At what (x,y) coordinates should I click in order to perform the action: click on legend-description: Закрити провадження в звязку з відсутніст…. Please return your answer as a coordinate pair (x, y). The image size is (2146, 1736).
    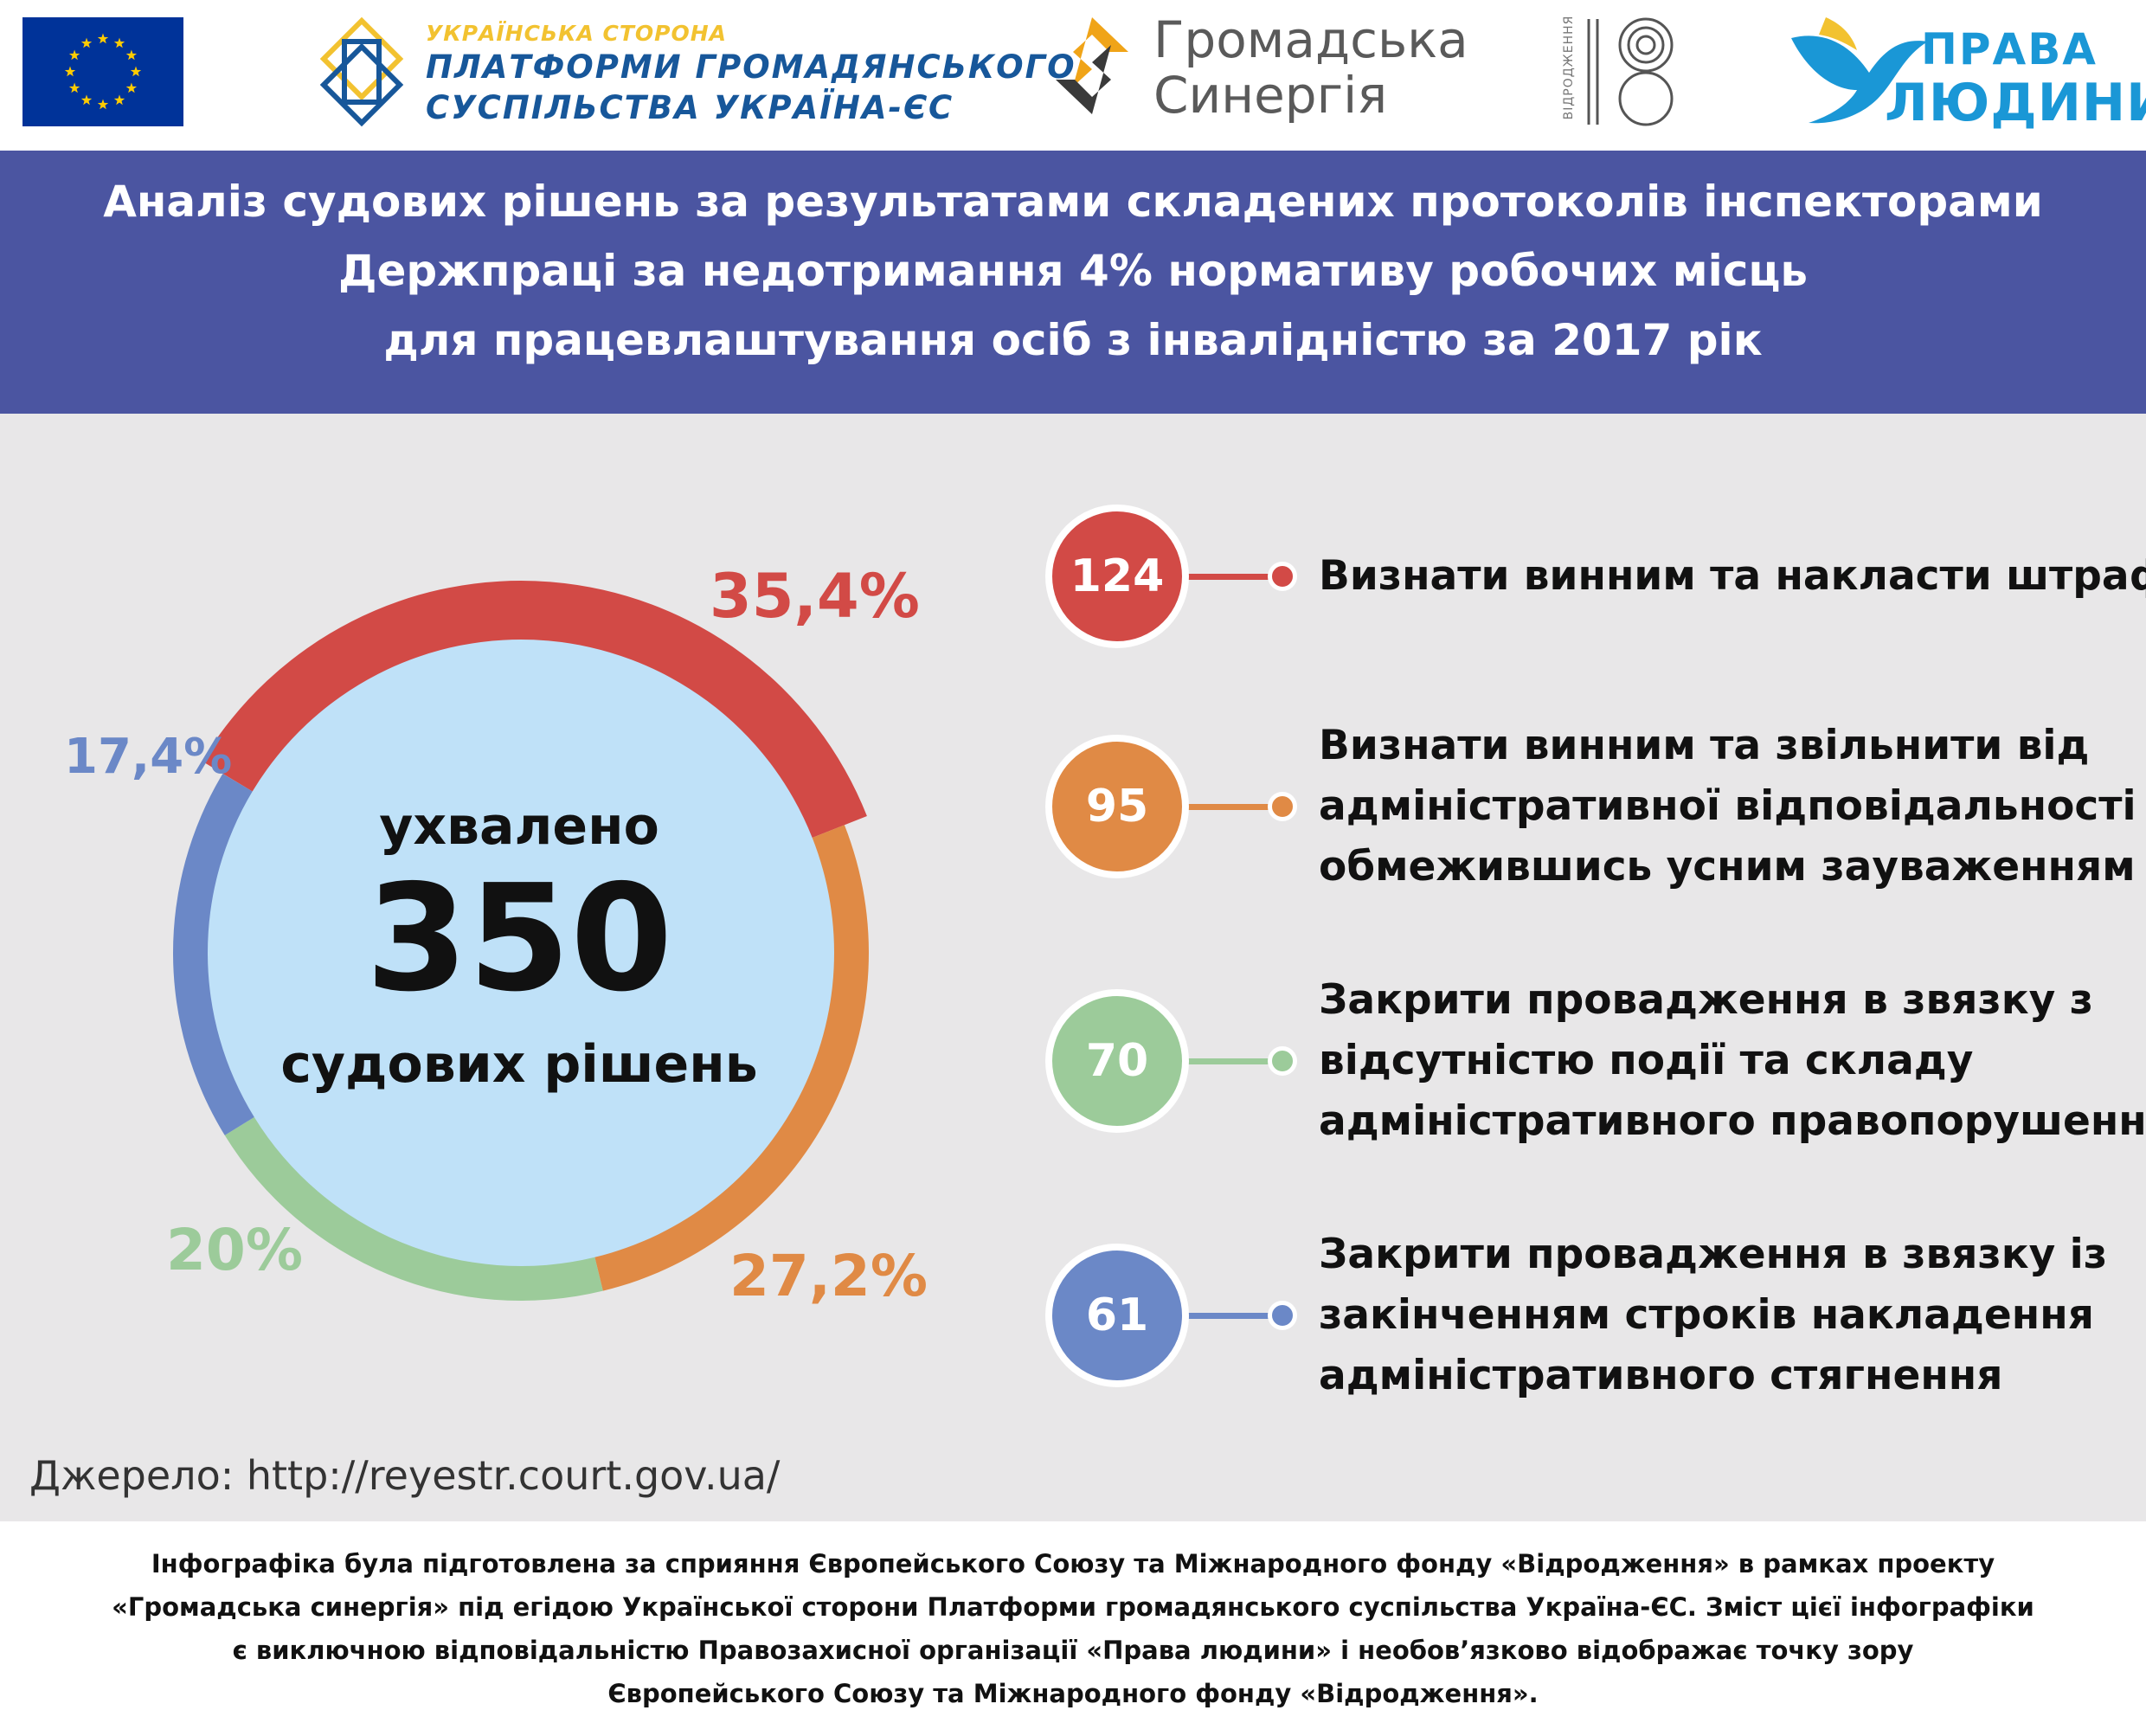
    Looking at the image, I should click on (1732, 1061).